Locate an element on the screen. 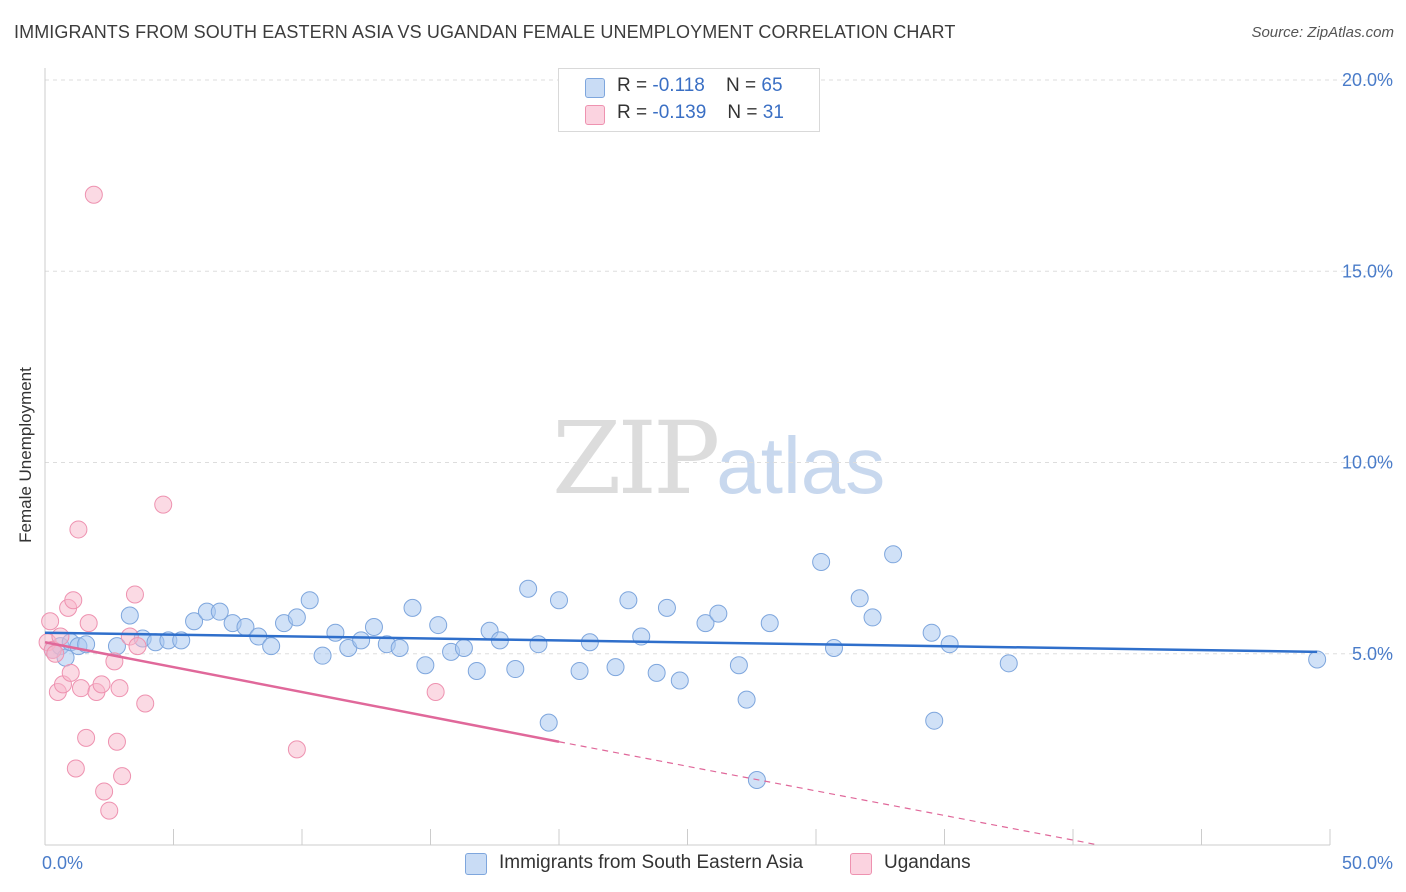  y-tick-label: 10.0% is located at coordinates (1367, 463).